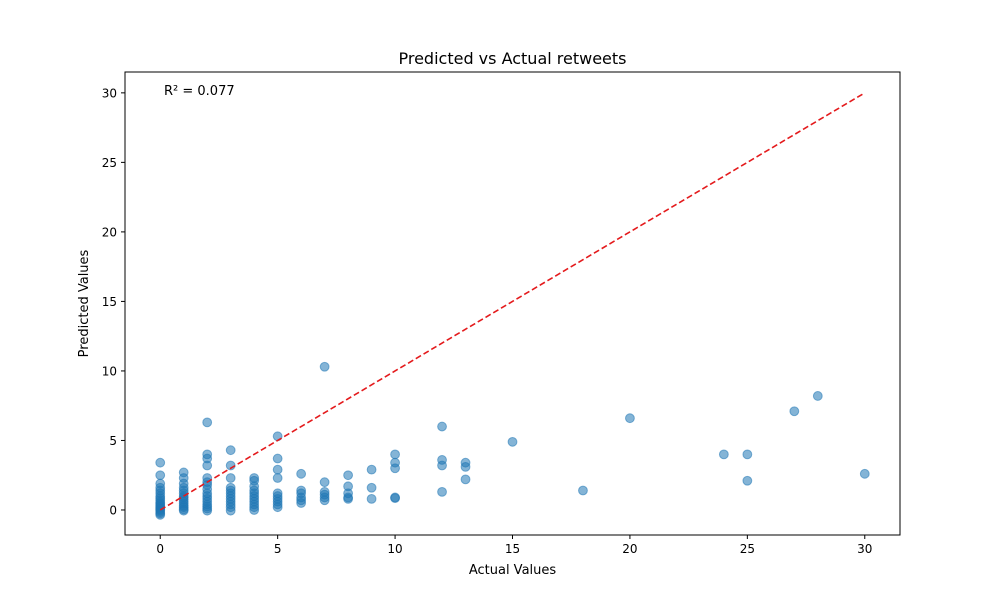  Describe the element at coordinates (109, 93) in the screenshot. I see `y-tick-label: 30` at that location.